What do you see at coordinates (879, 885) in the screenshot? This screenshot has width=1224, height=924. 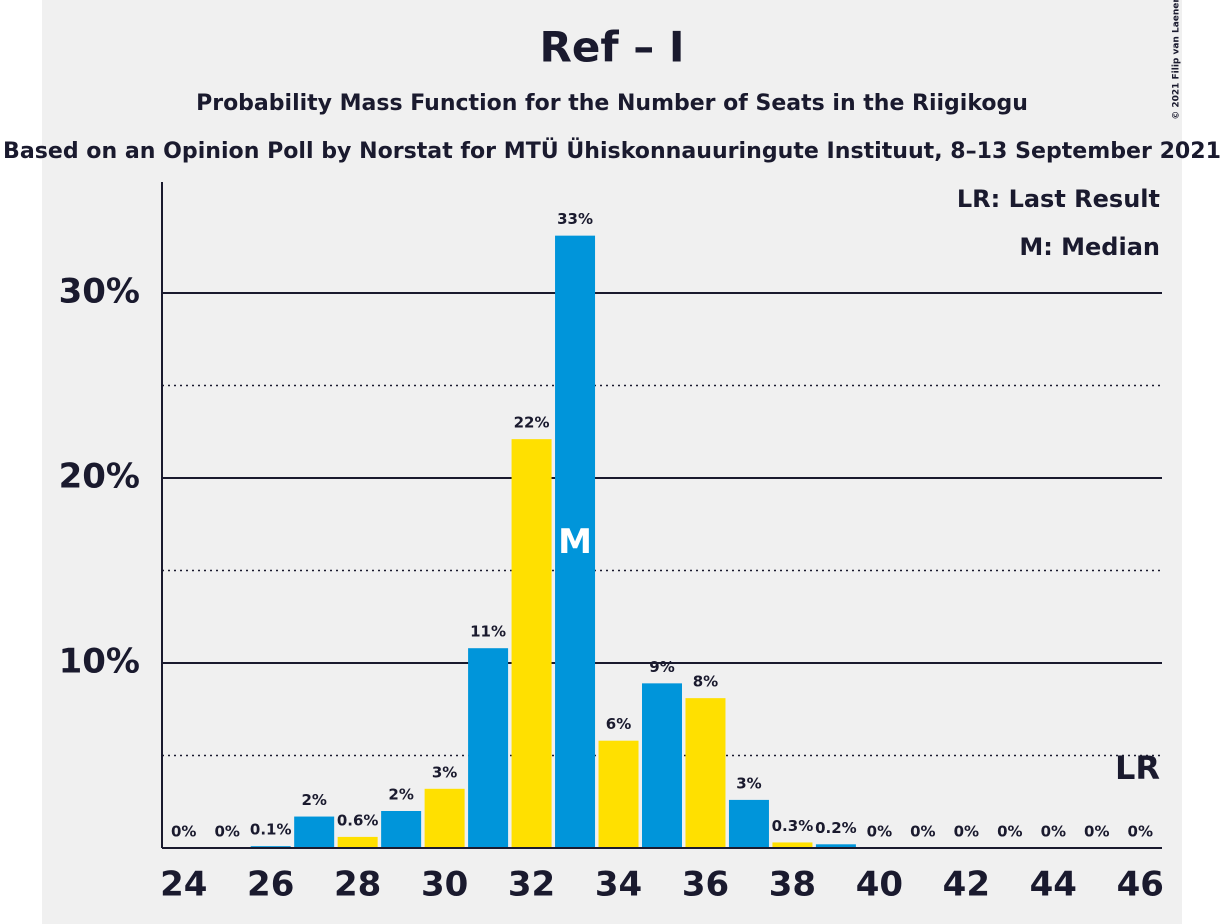 I see `x-tick-label: 40` at bounding box center [879, 885].